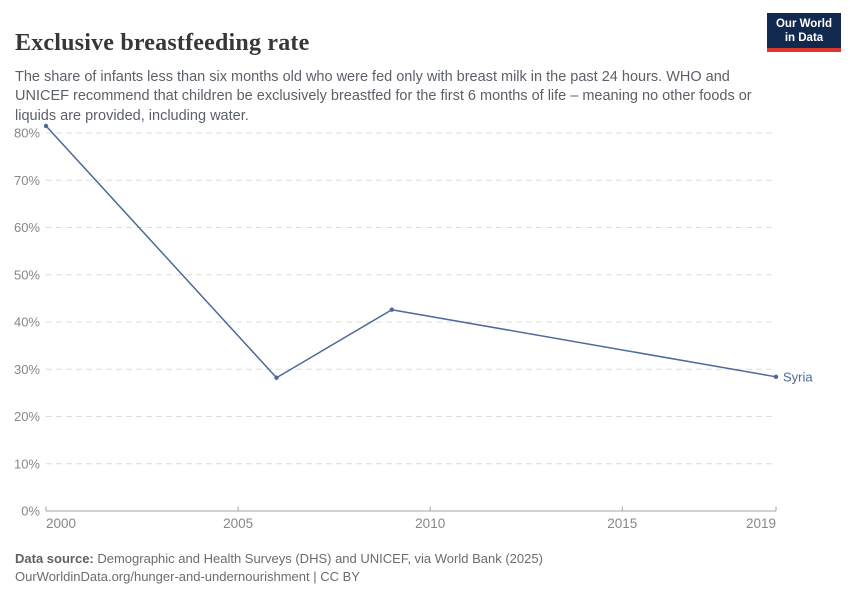 The width and height of the screenshot is (850, 600). Describe the element at coordinates (27, 227) in the screenshot. I see `y-tick-label: 60%` at that location.